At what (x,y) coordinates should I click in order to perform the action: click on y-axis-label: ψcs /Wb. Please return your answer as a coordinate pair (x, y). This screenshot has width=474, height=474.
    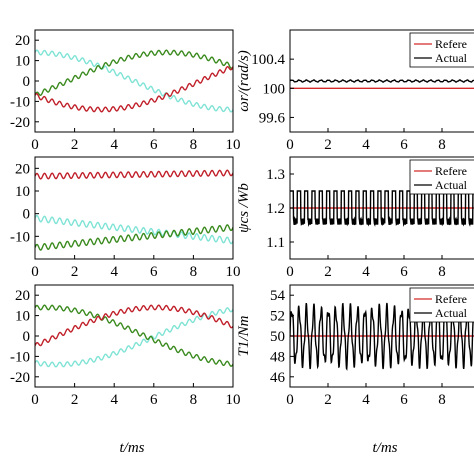
    Looking at the image, I should click on (244, 208).